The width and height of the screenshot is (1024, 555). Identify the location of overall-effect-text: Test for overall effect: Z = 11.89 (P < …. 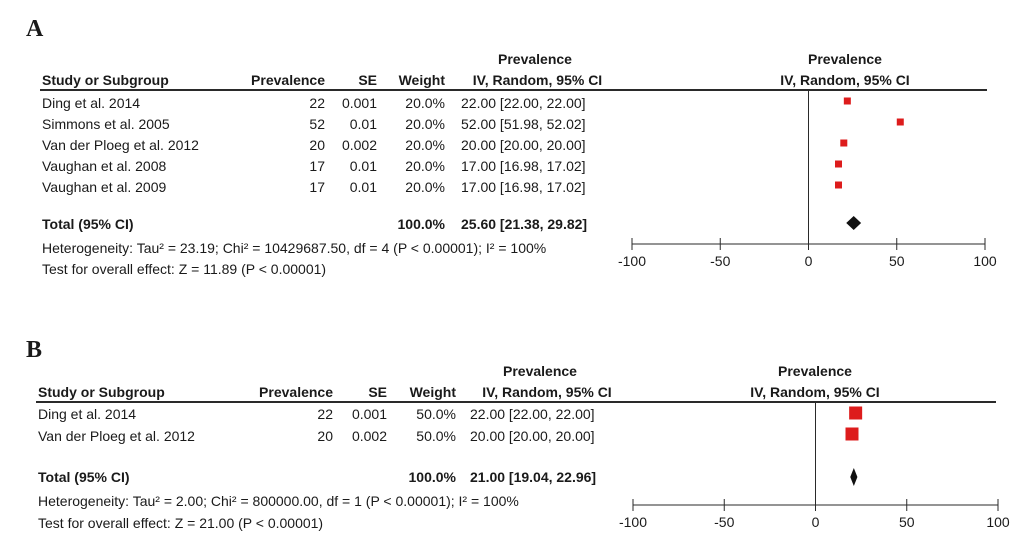
(184, 269).